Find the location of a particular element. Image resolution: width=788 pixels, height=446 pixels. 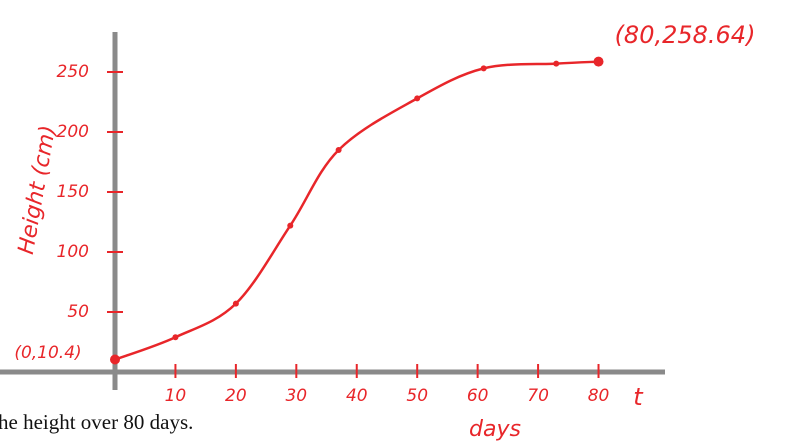

x-tick-label: 10 is located at coordinates (176, 396).